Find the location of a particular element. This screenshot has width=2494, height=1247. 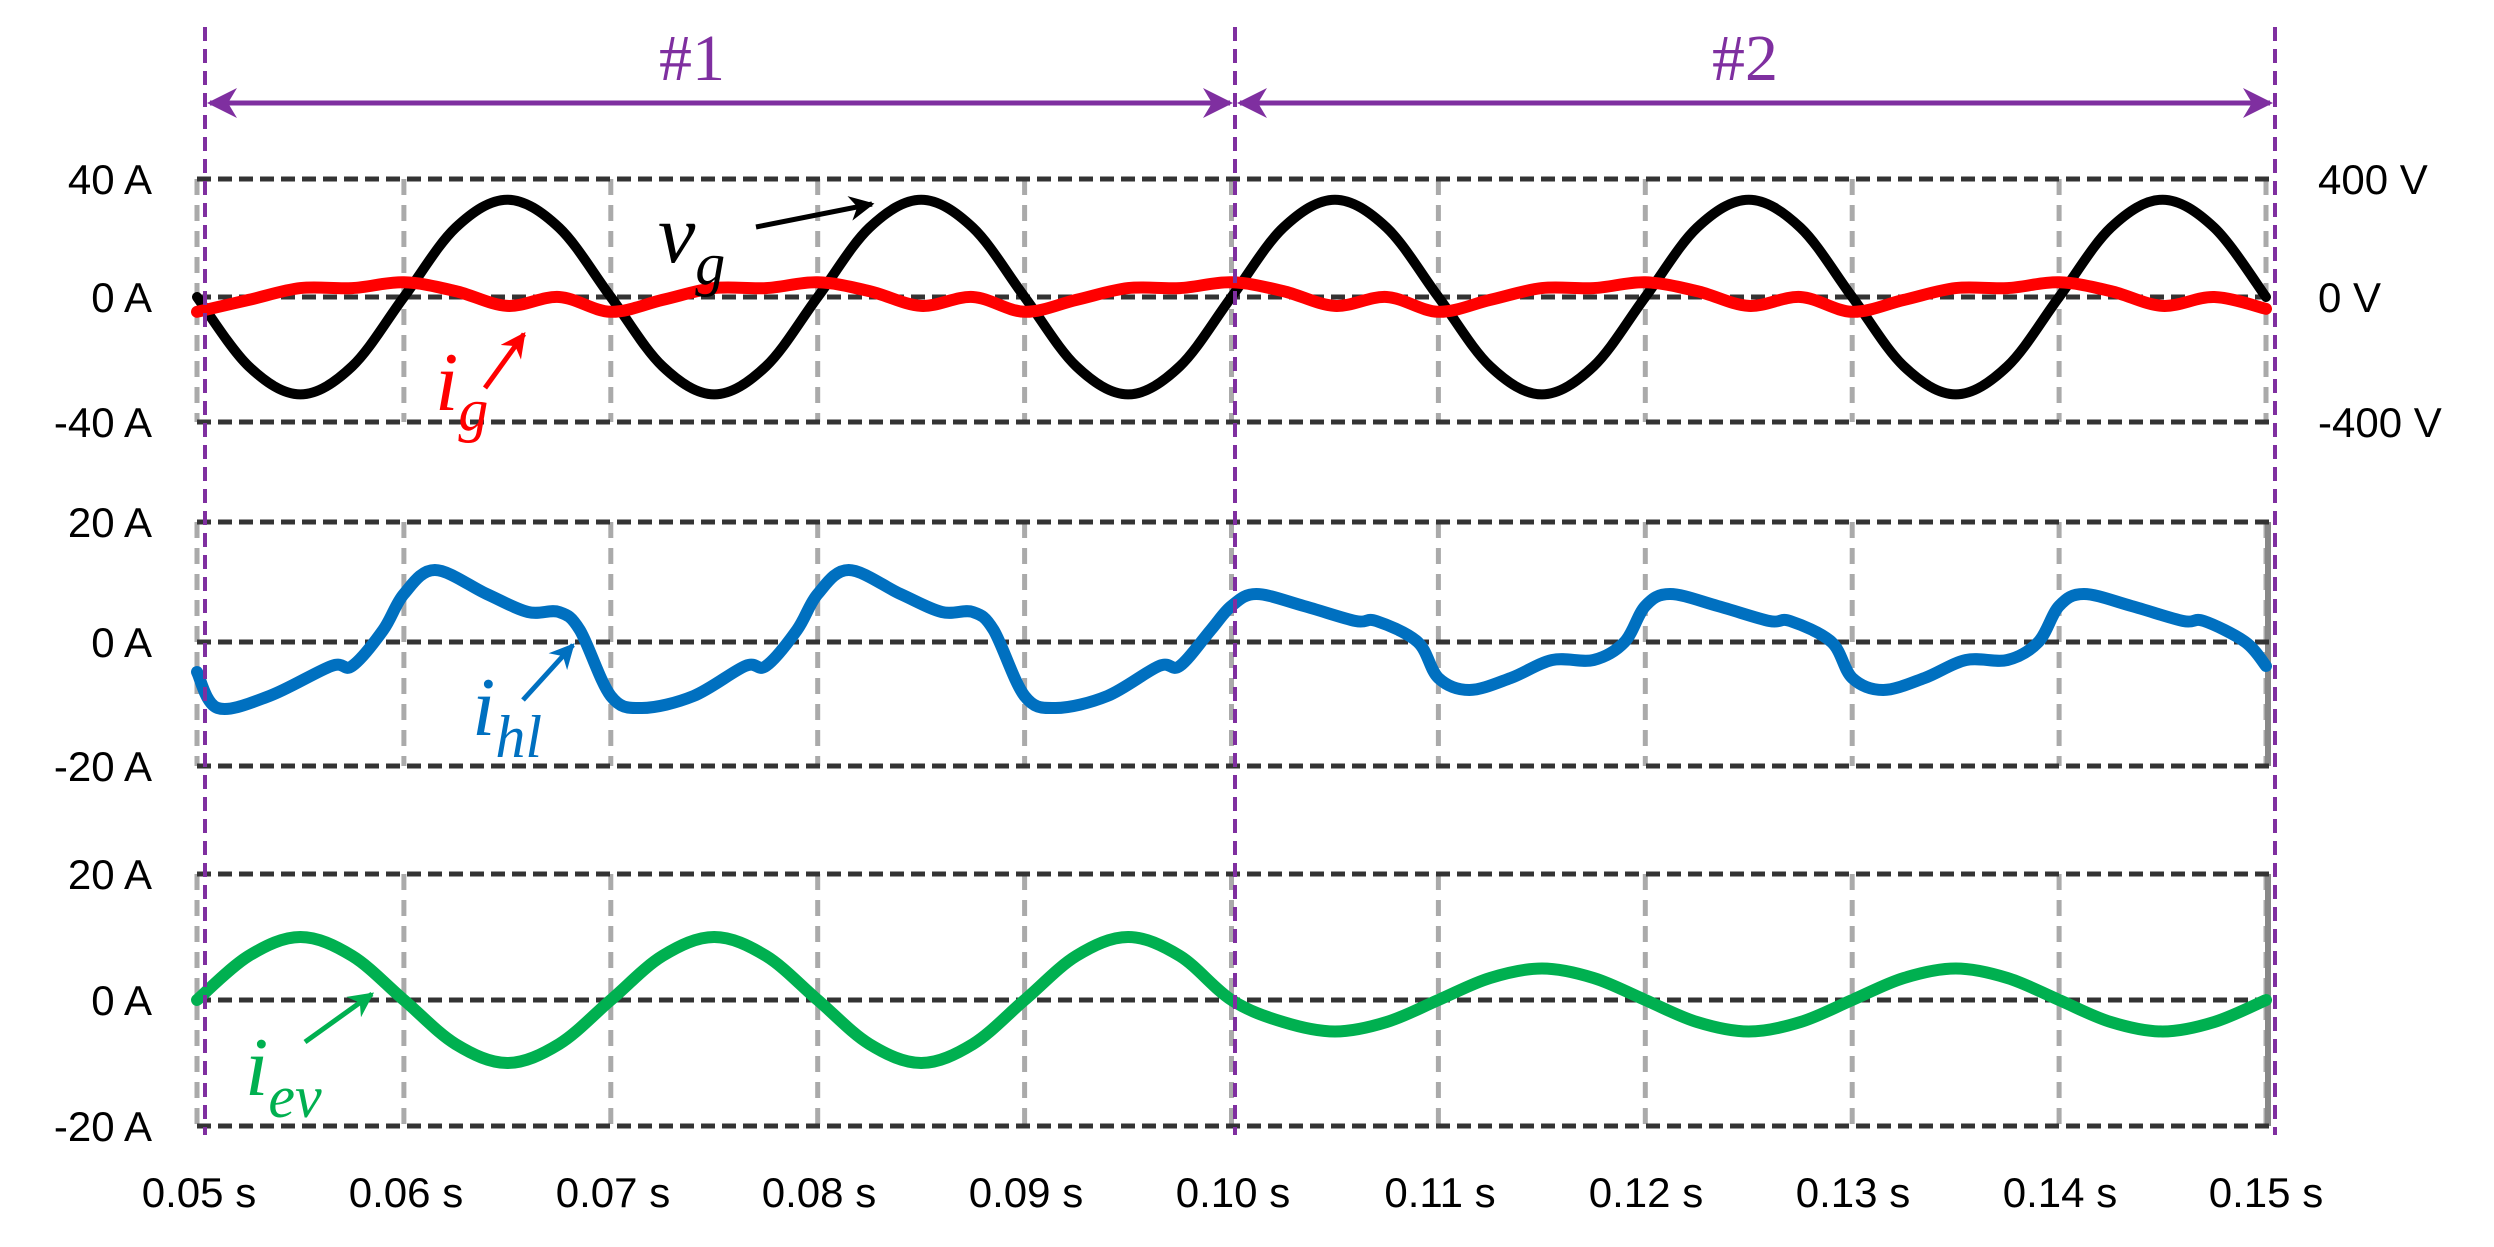

x-tick: 0.10 s is located at coordinates (1233, 1192).